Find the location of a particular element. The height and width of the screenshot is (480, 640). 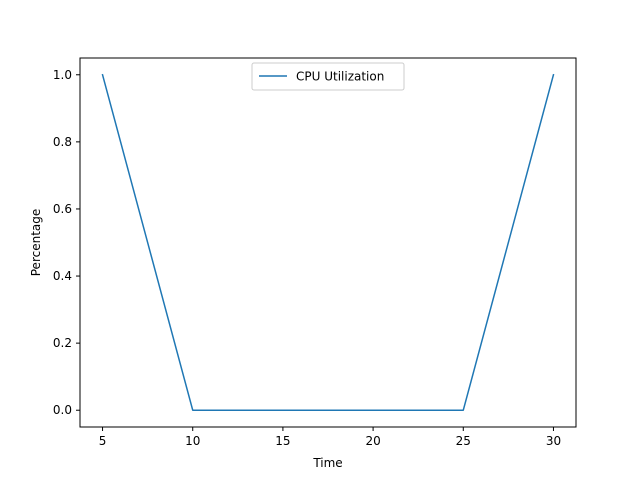

y-tick-label: 1.0 is located at coordinates (62, 75).